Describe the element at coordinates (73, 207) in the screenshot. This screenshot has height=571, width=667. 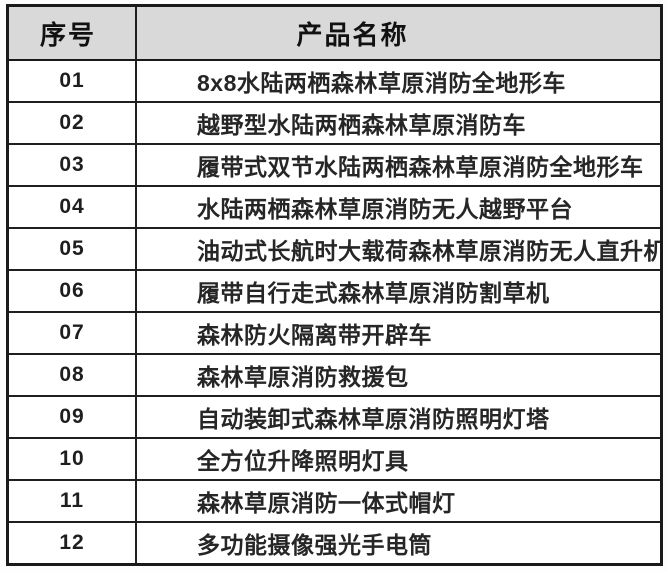
I see `serial-number-cell: 04` at that location.